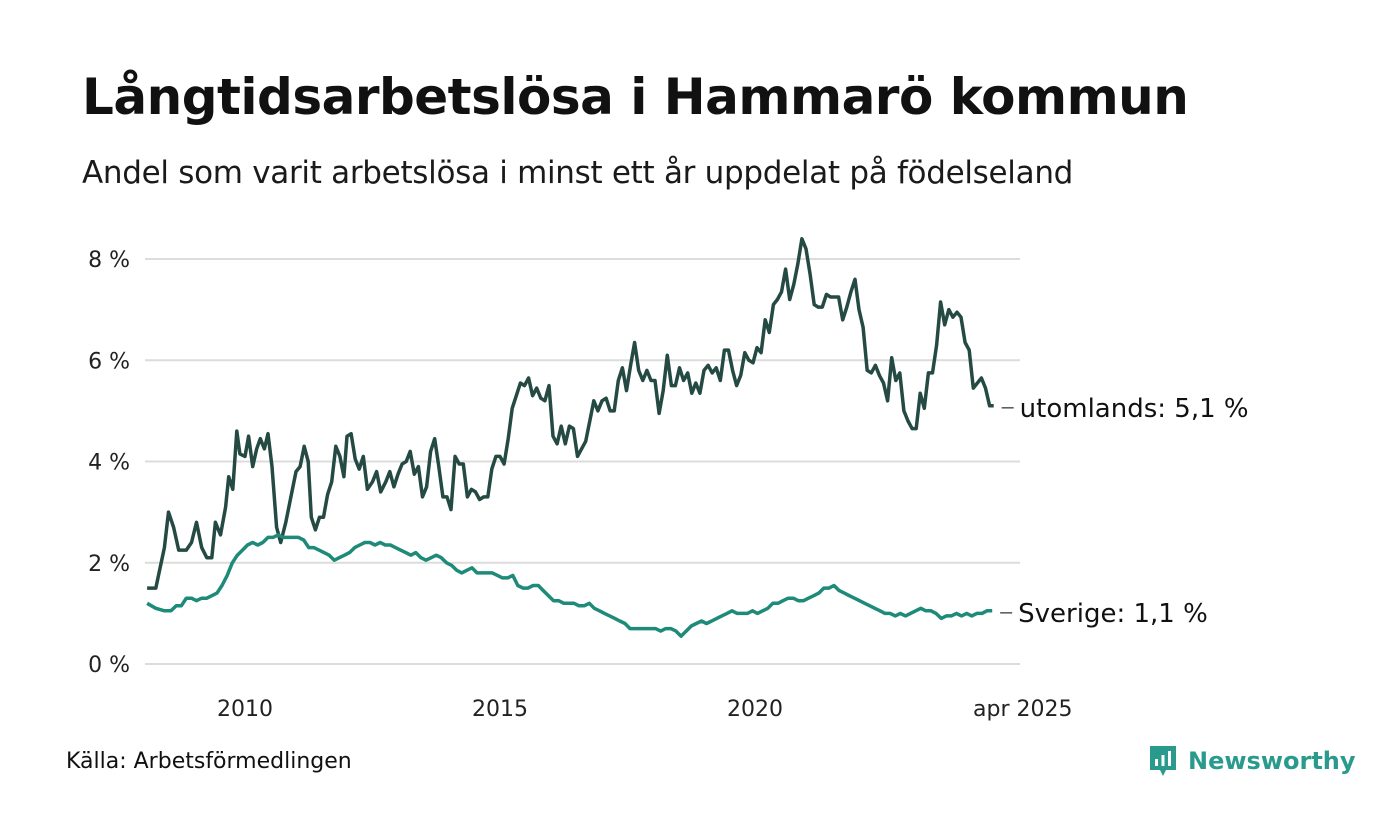 The width and height of the screenshot is (1400, 840). Describe the element at coordinates (1113, 614) in the screenshot. I see `end-label-sverige: Sverige: 1,1 %` at that location.